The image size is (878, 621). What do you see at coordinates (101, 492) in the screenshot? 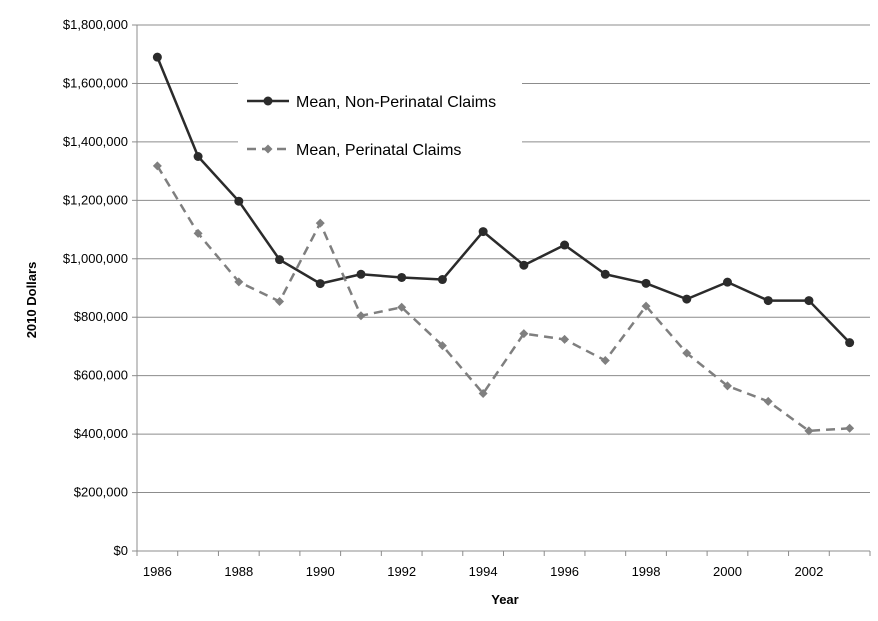
I see `y-tick-label: $200,000` at bounding box center [101, 492].